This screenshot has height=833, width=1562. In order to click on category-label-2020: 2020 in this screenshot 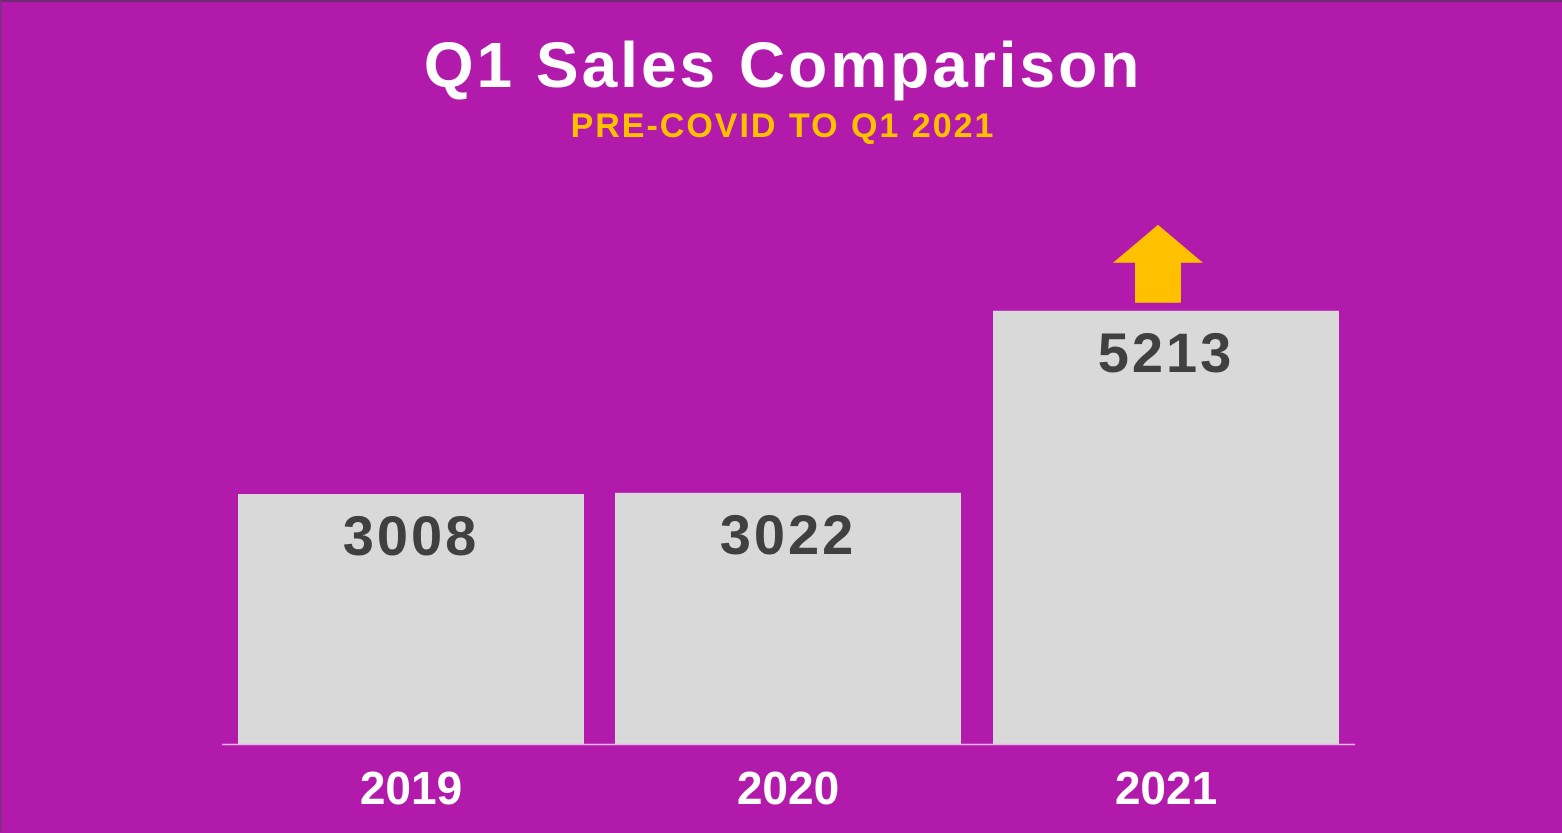, I will do `click(788, 788)`.